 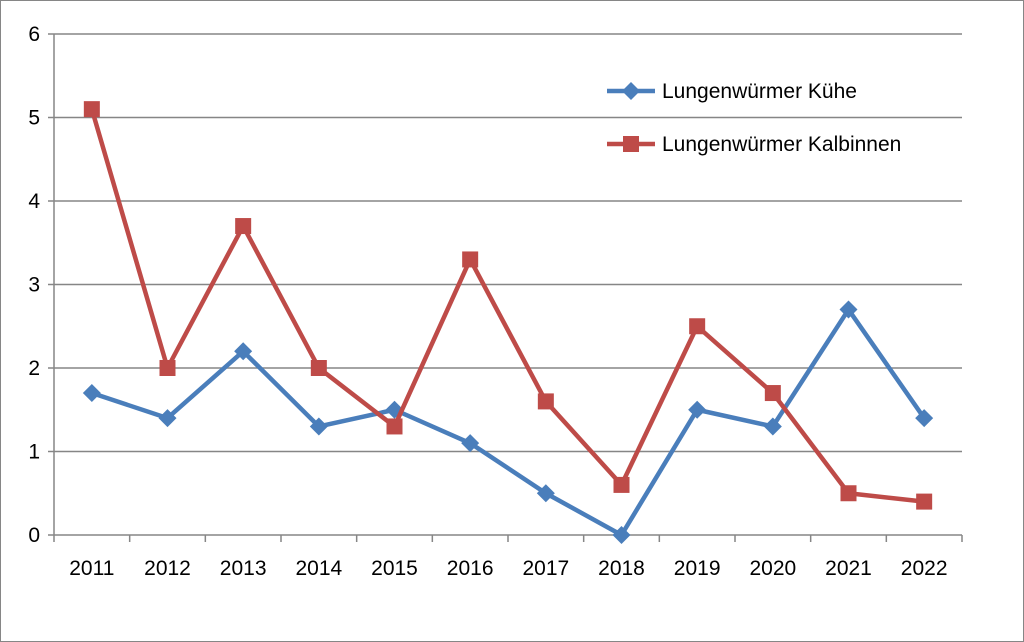 What do you see at coordinates (318, 426) in the screenshot?
I see `series-1-point-2014` at bounding box center [318, 426].